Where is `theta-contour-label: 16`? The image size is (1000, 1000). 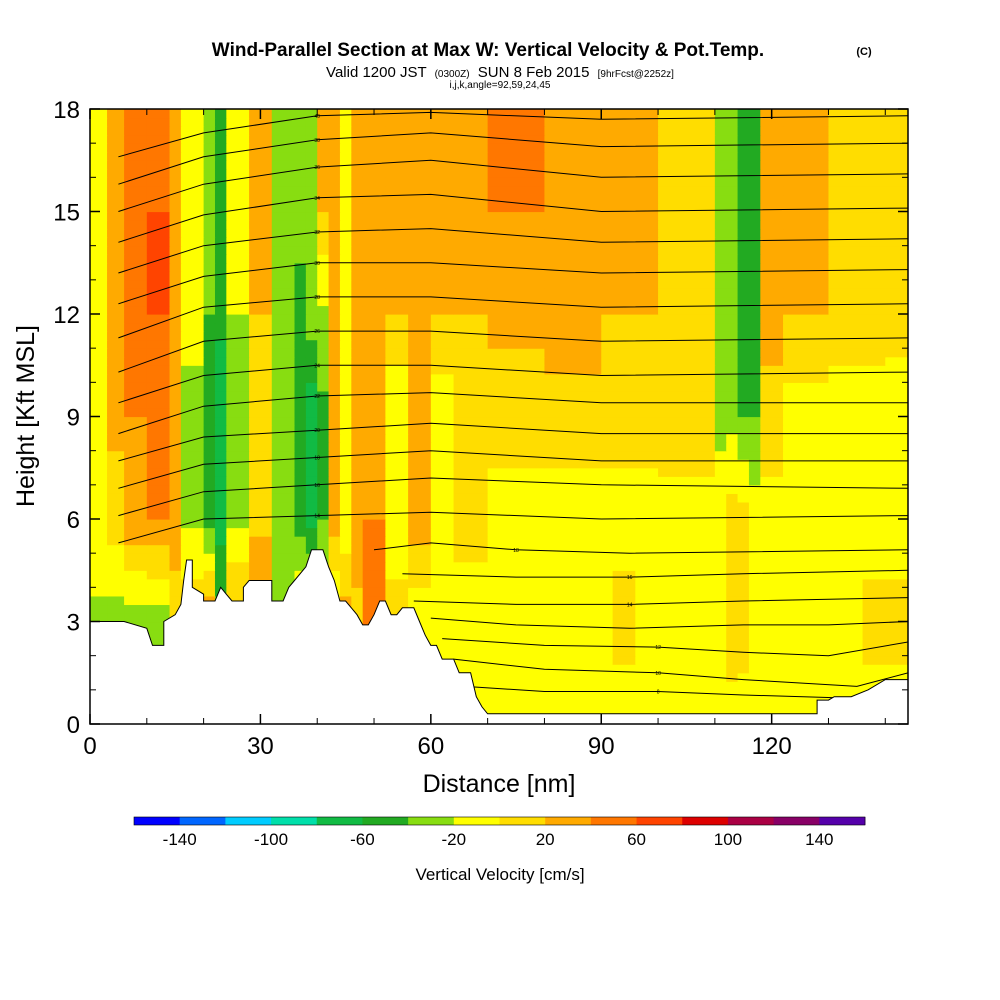 theta-contour-label: 16 is located at coordinates (317, 486).